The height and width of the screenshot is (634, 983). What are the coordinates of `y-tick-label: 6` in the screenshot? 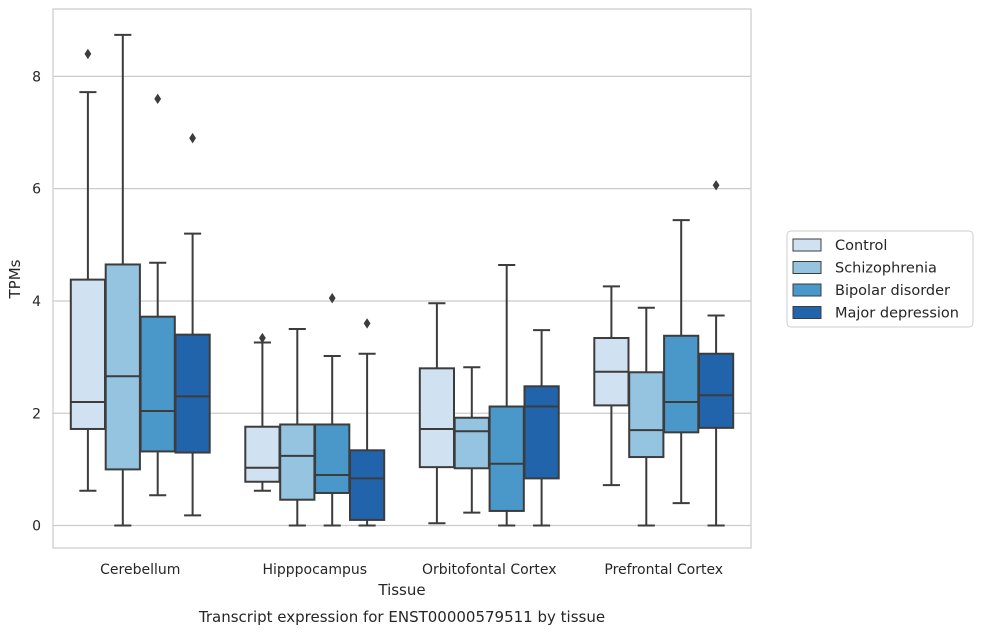 It's located at (36, 190).